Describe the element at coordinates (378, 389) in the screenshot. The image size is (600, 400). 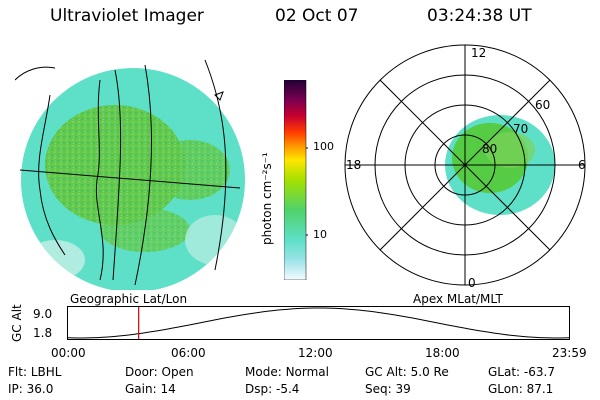
I see `info-seq-key: Seq:` at that location.